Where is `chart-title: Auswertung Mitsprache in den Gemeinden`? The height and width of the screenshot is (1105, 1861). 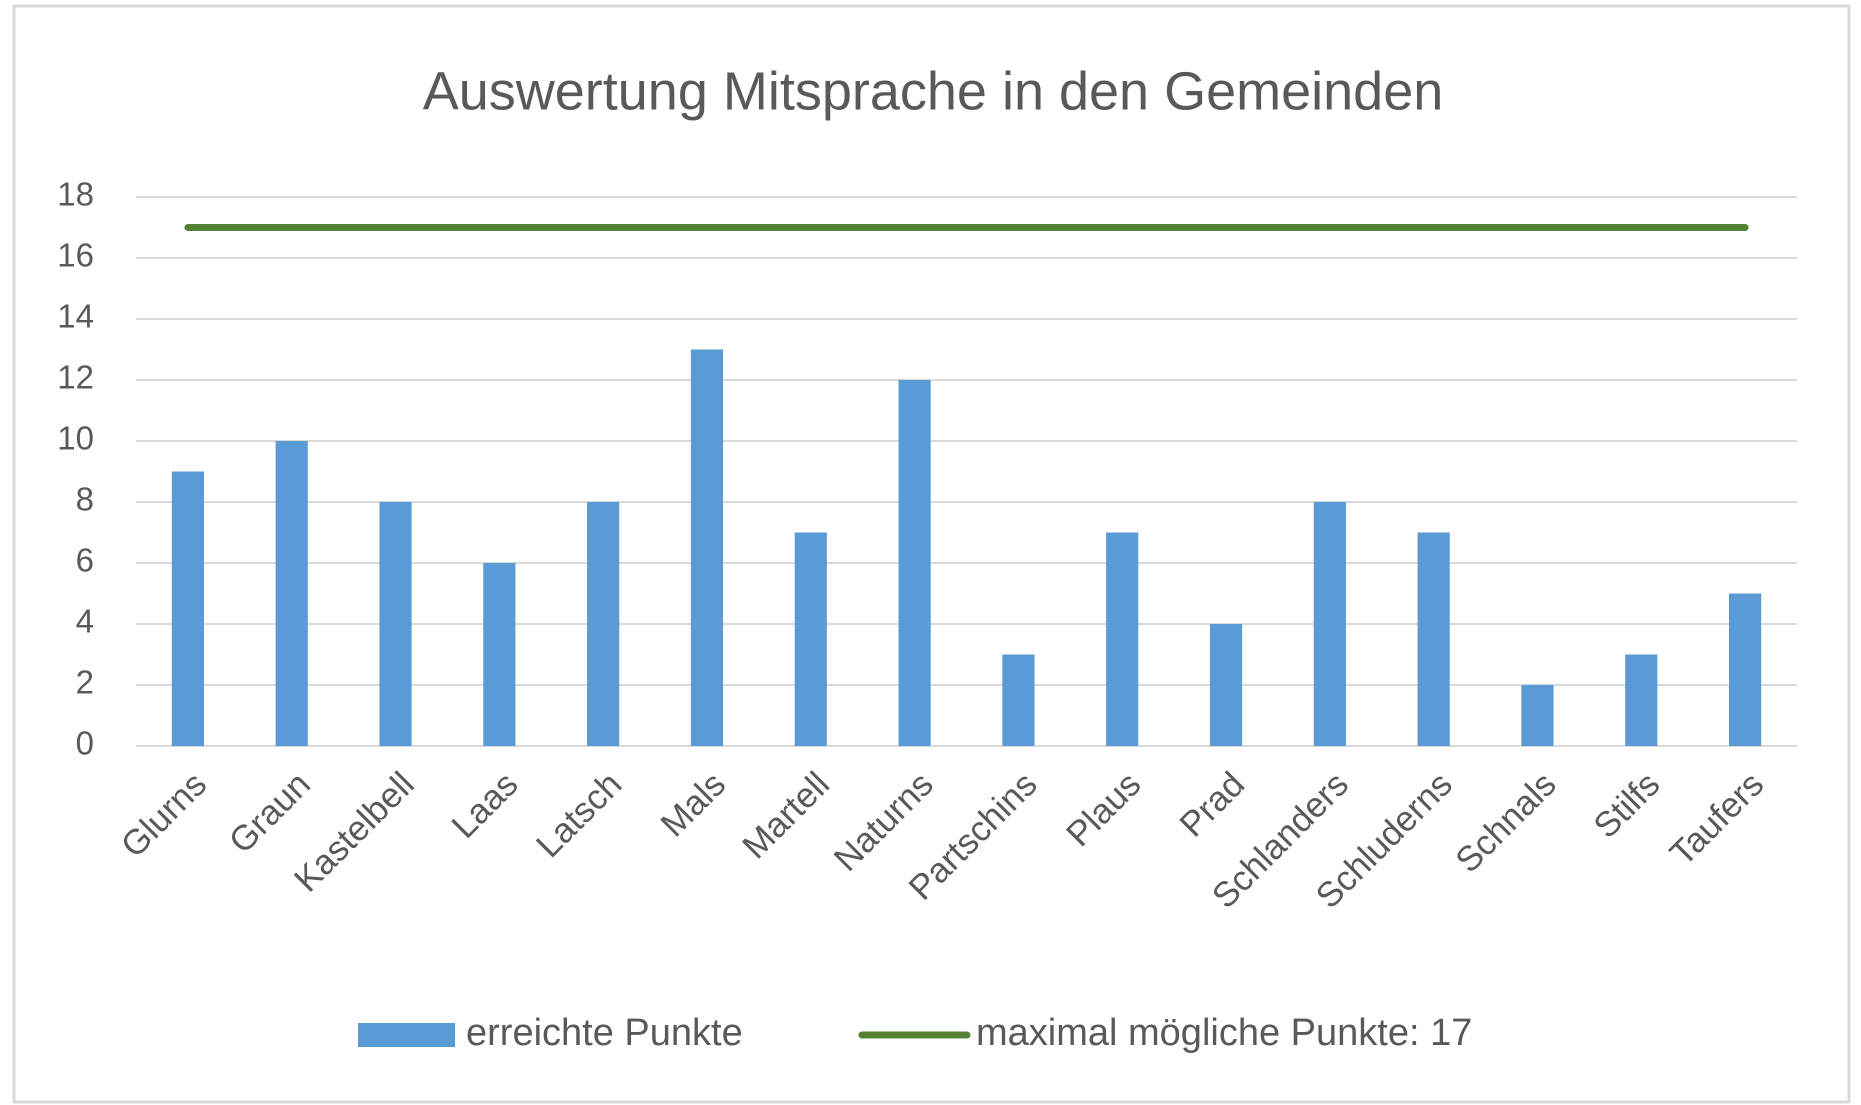
chart-title: Auswertung Mitsprache in den Gemeinden is located at coordinates (933, 91).